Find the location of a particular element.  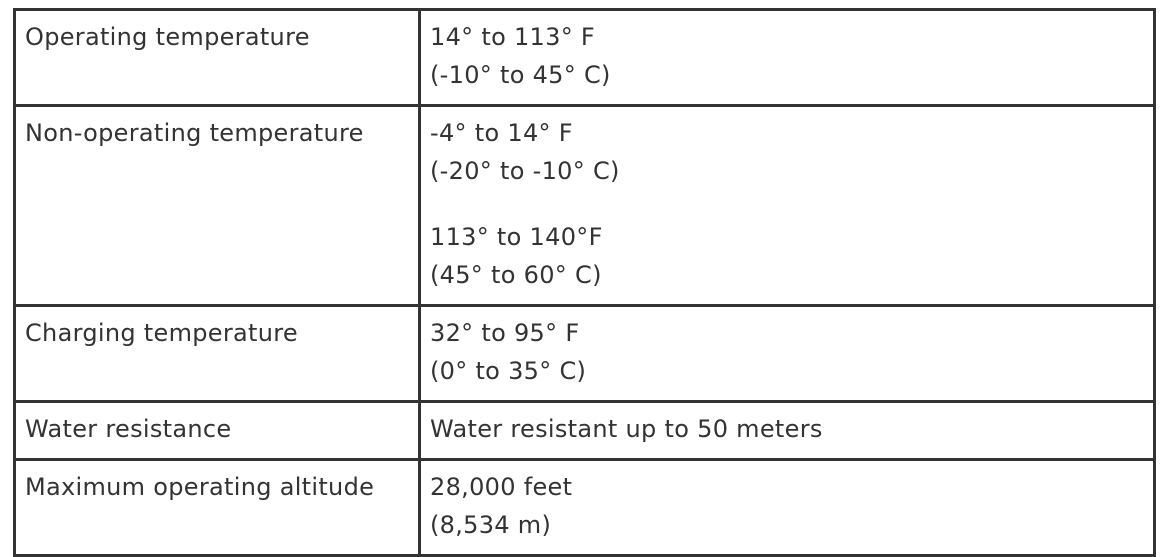

spec-line: 113° to 140°F is located at coordinates (516, 237).